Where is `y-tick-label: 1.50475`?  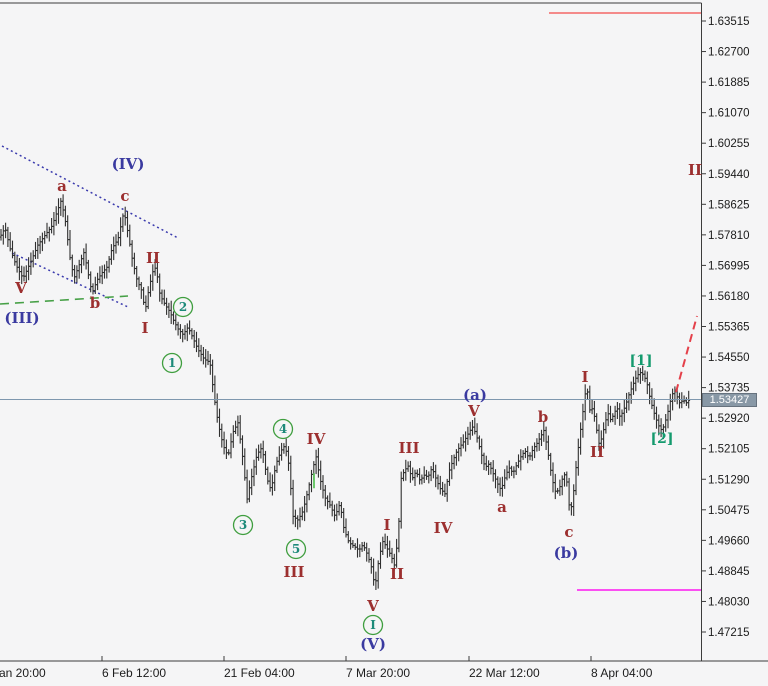 y-tick-label: 1.50475 is located at coordinates (729, 511).